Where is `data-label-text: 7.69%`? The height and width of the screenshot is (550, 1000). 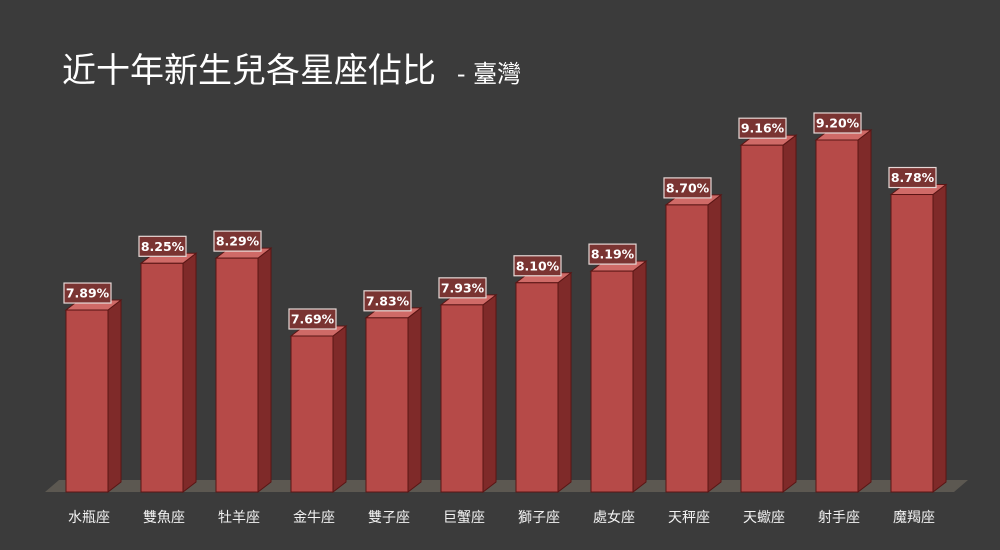
data-label-text: 7.69% is located at coordinates (313, 319).